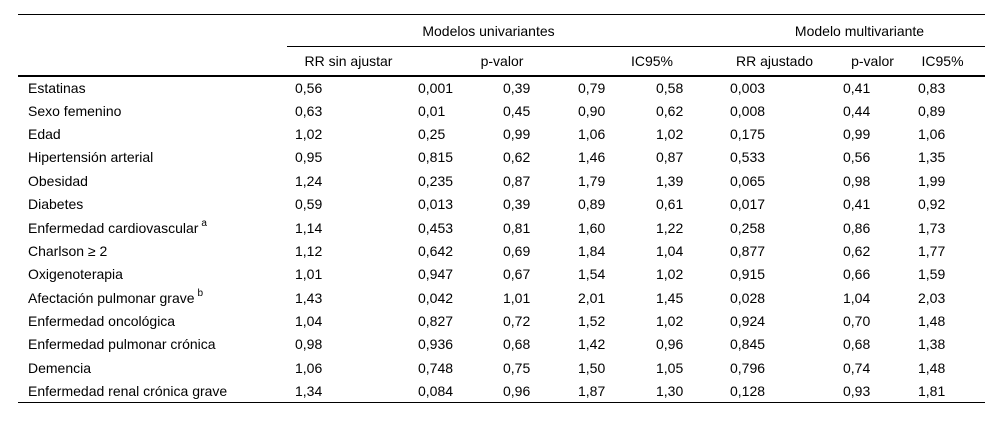 This screenshot has height=425, width=1000. I want to click on cell-value: 1,35, so click(932, 157).